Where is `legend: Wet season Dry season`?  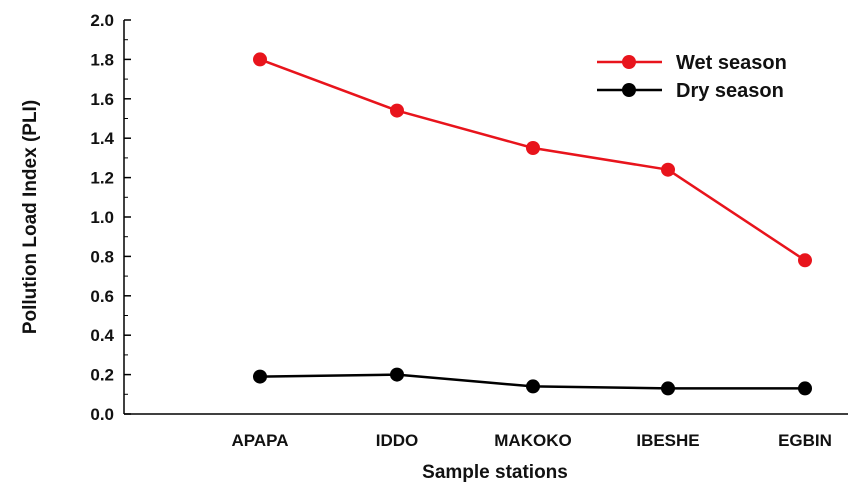
legend: Wet season Dry season is located at coordinates (692, 77).